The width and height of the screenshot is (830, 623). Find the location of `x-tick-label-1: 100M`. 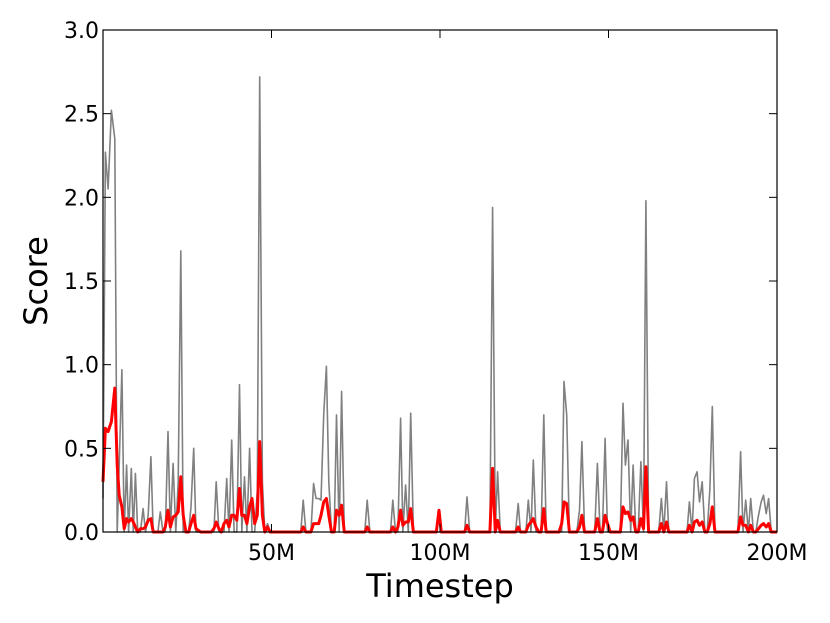

x-tick-label-1: 100M is located at coordinates (440, 553).